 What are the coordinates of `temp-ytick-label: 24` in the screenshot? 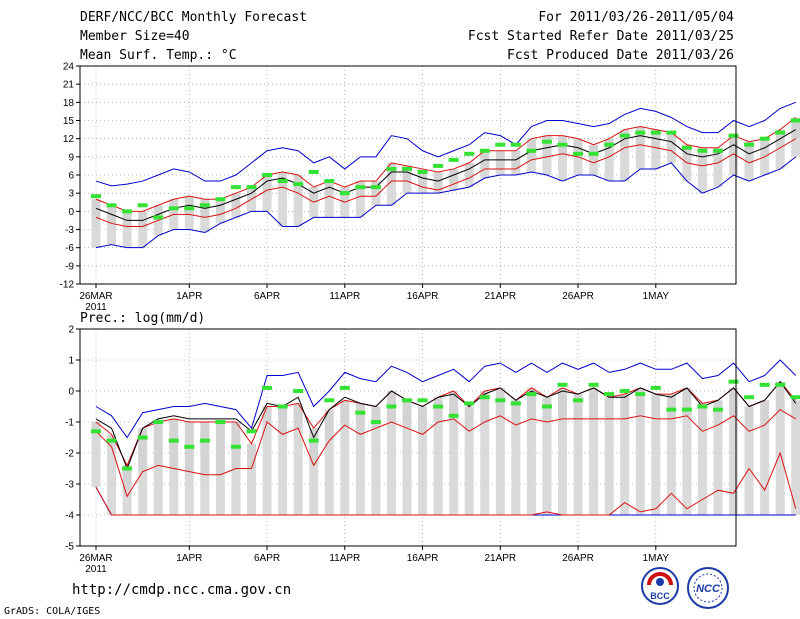 It's located at (69, 67).